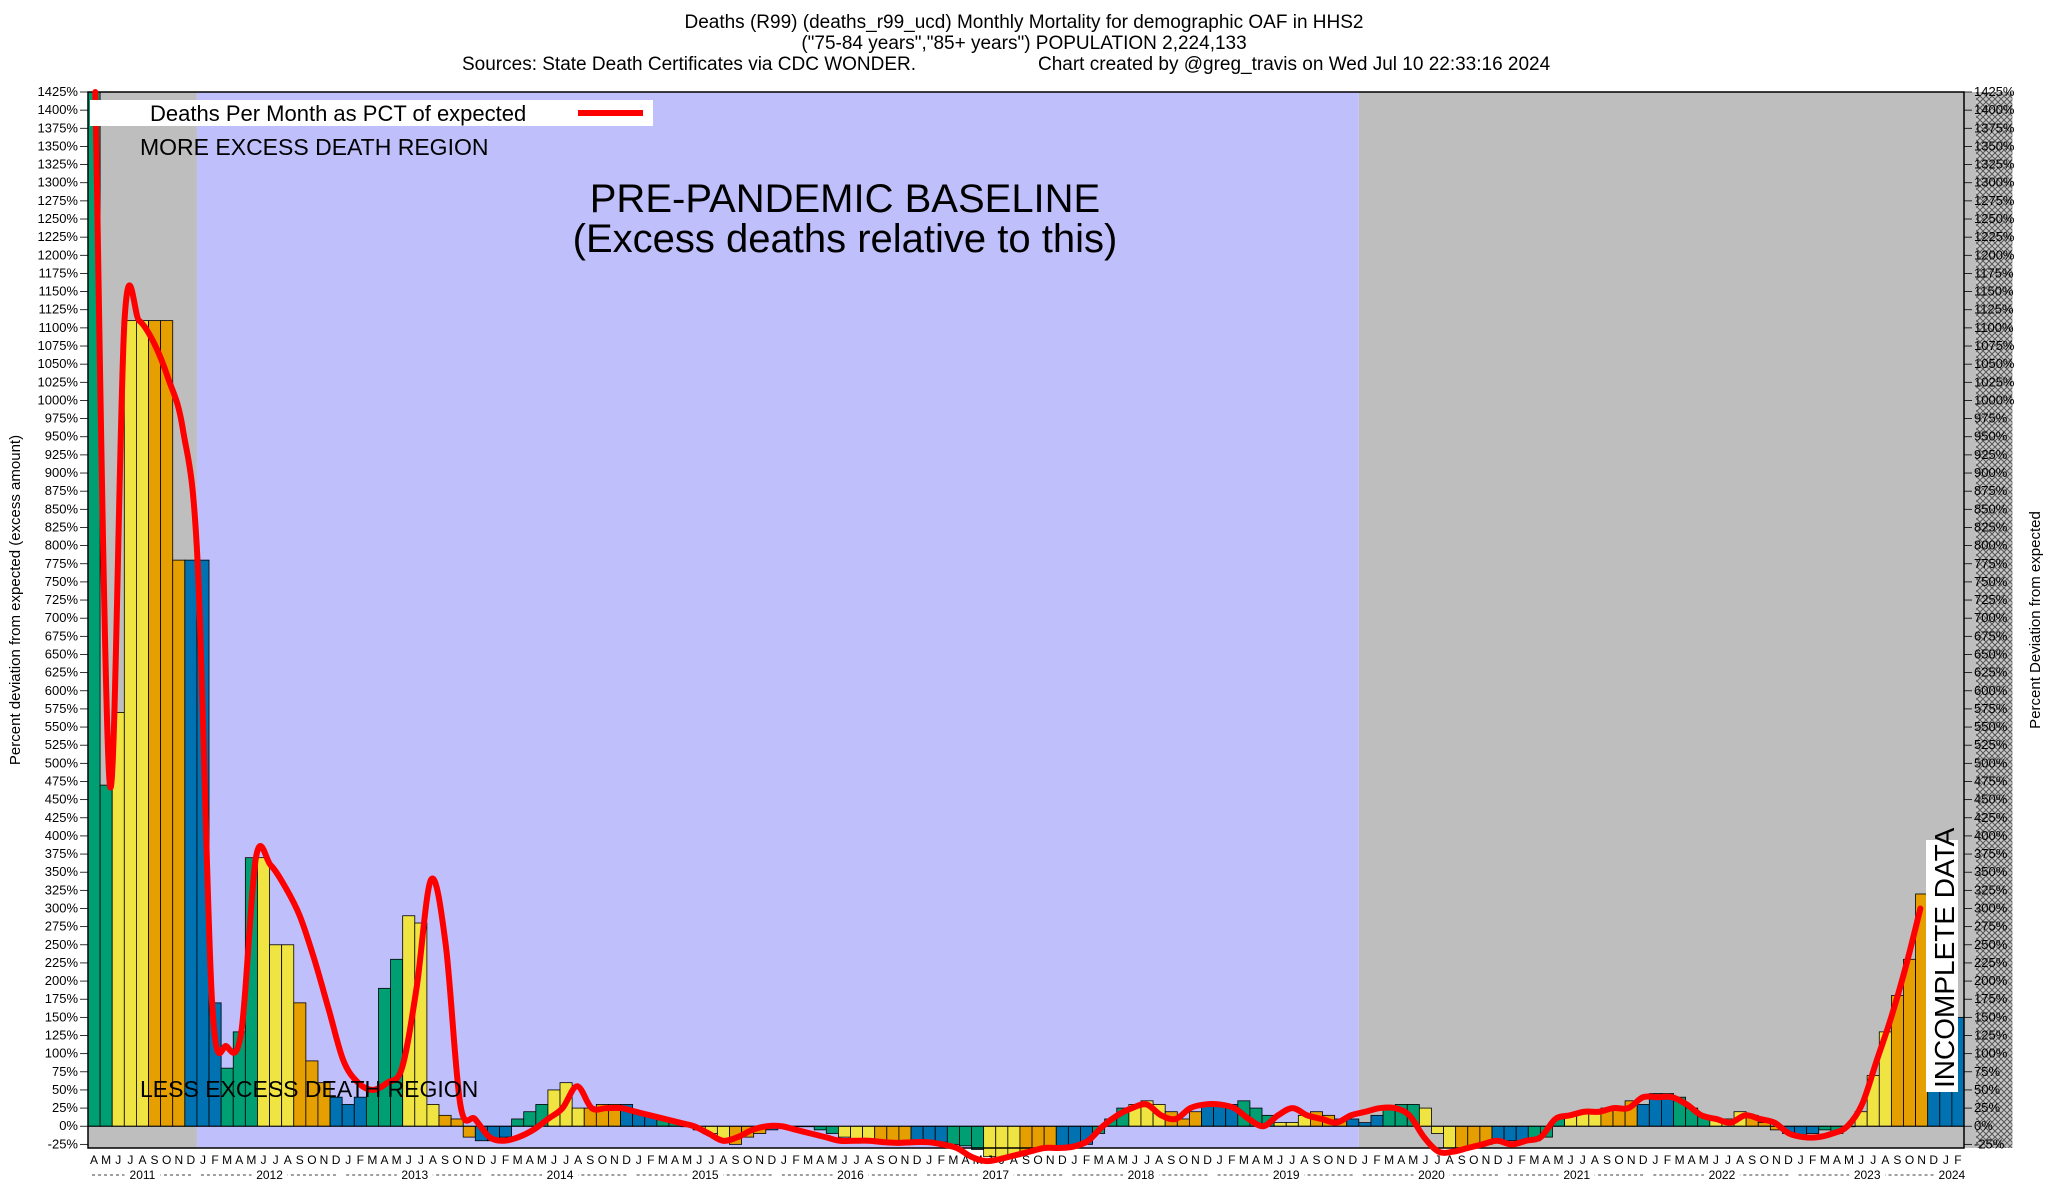 The image size is (2048, 1200). I want to click on right-tick-label: 200%, so click(1991, 980).